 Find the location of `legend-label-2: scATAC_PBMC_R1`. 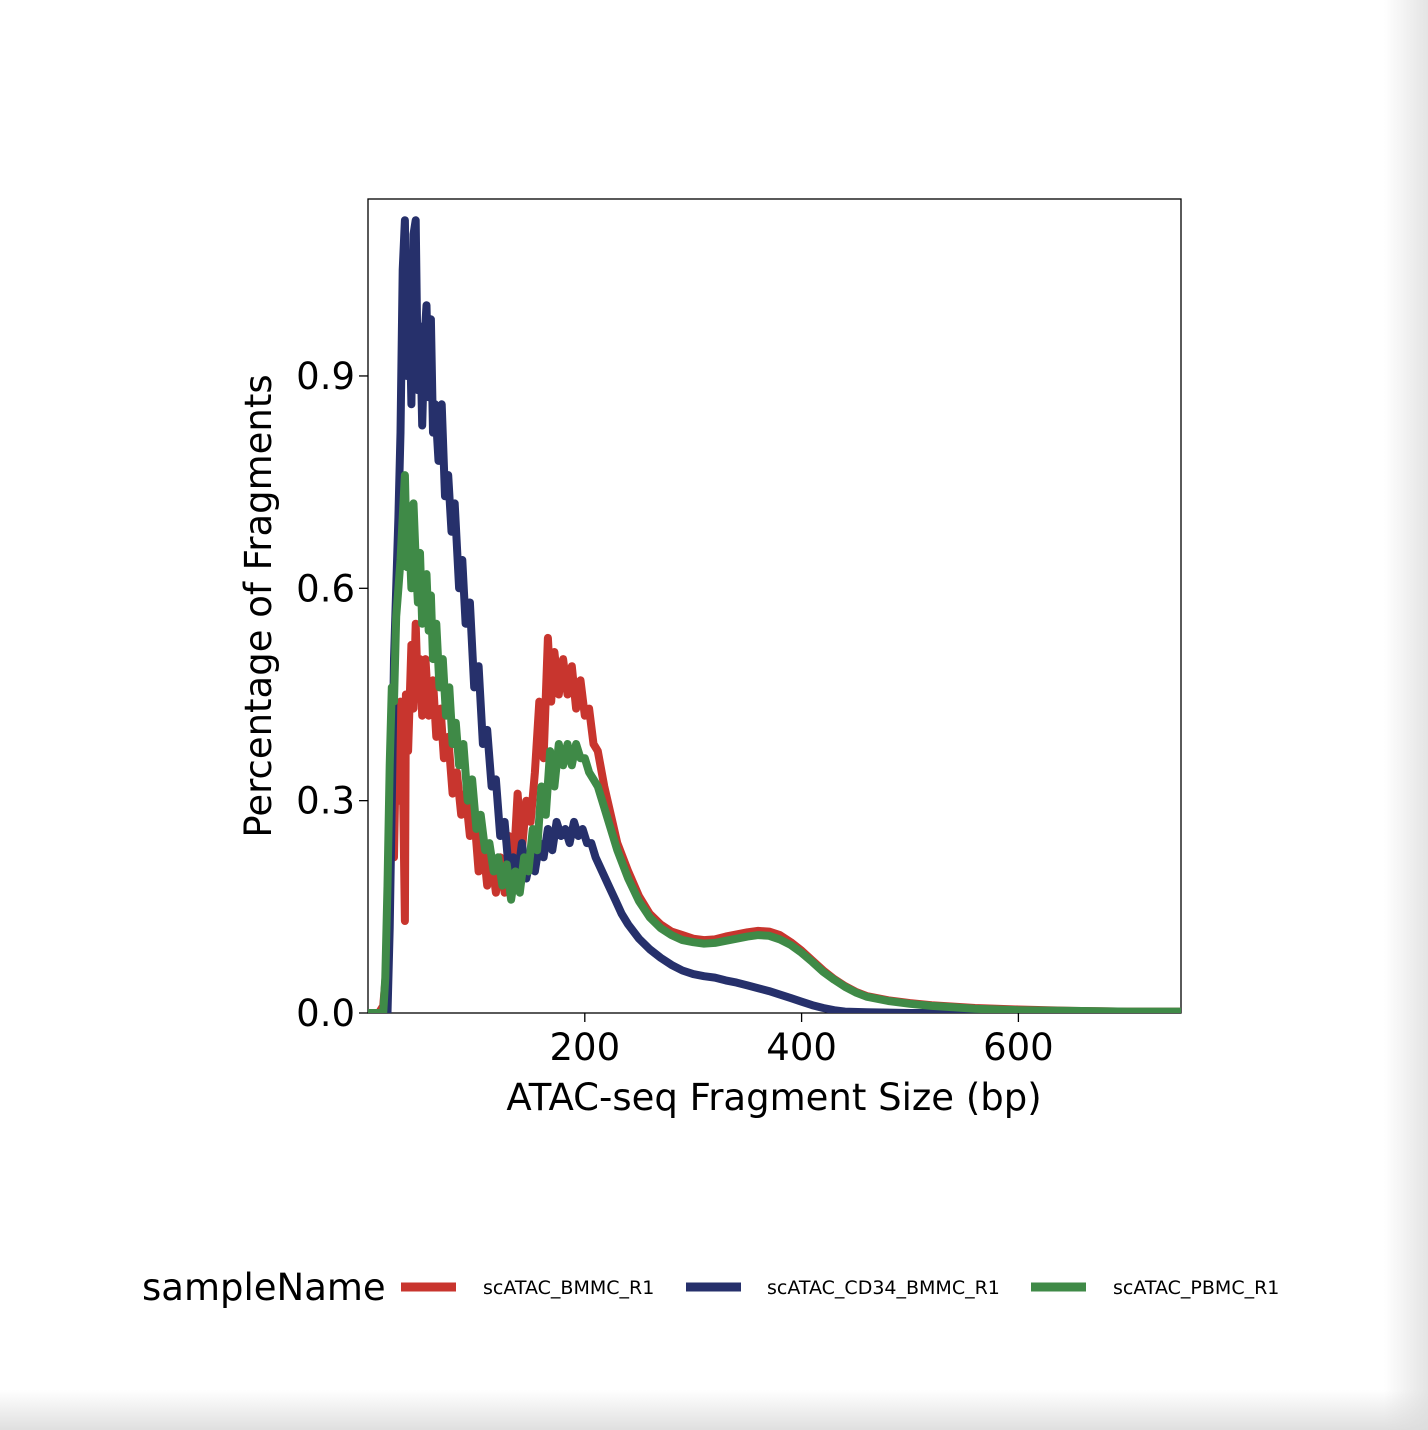

legend-label-2: scATAC_PBMC_R1 is located at coordinates (1196, 1288).